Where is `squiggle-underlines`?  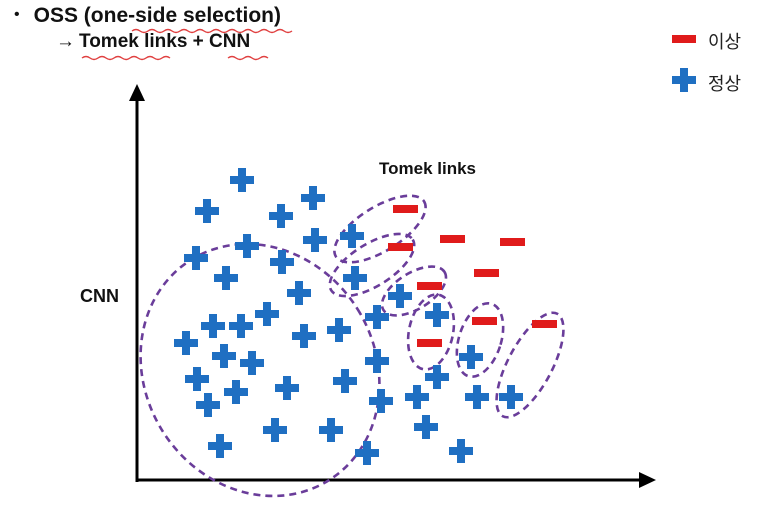 squiggle-underlines is located at coordinates (187, 44).